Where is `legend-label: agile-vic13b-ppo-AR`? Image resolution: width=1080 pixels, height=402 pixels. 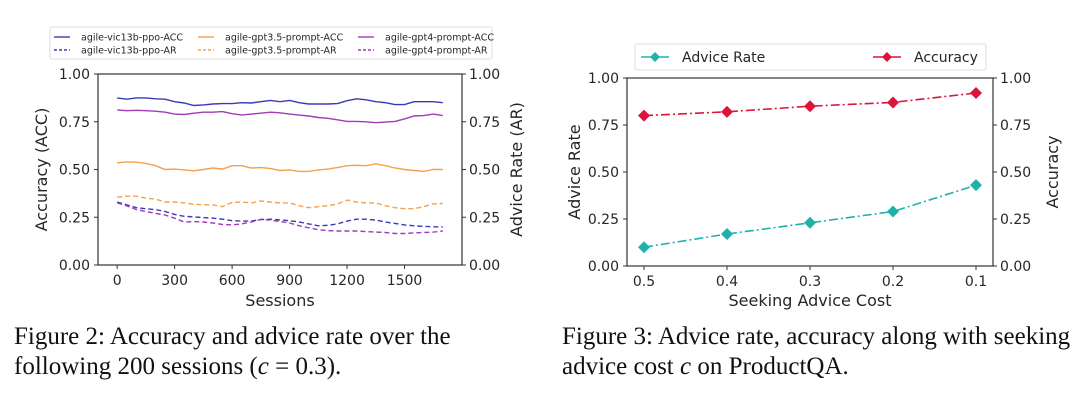
legend-label: agile-vic13b-ppo-AR is located at coordinates (129, 51).